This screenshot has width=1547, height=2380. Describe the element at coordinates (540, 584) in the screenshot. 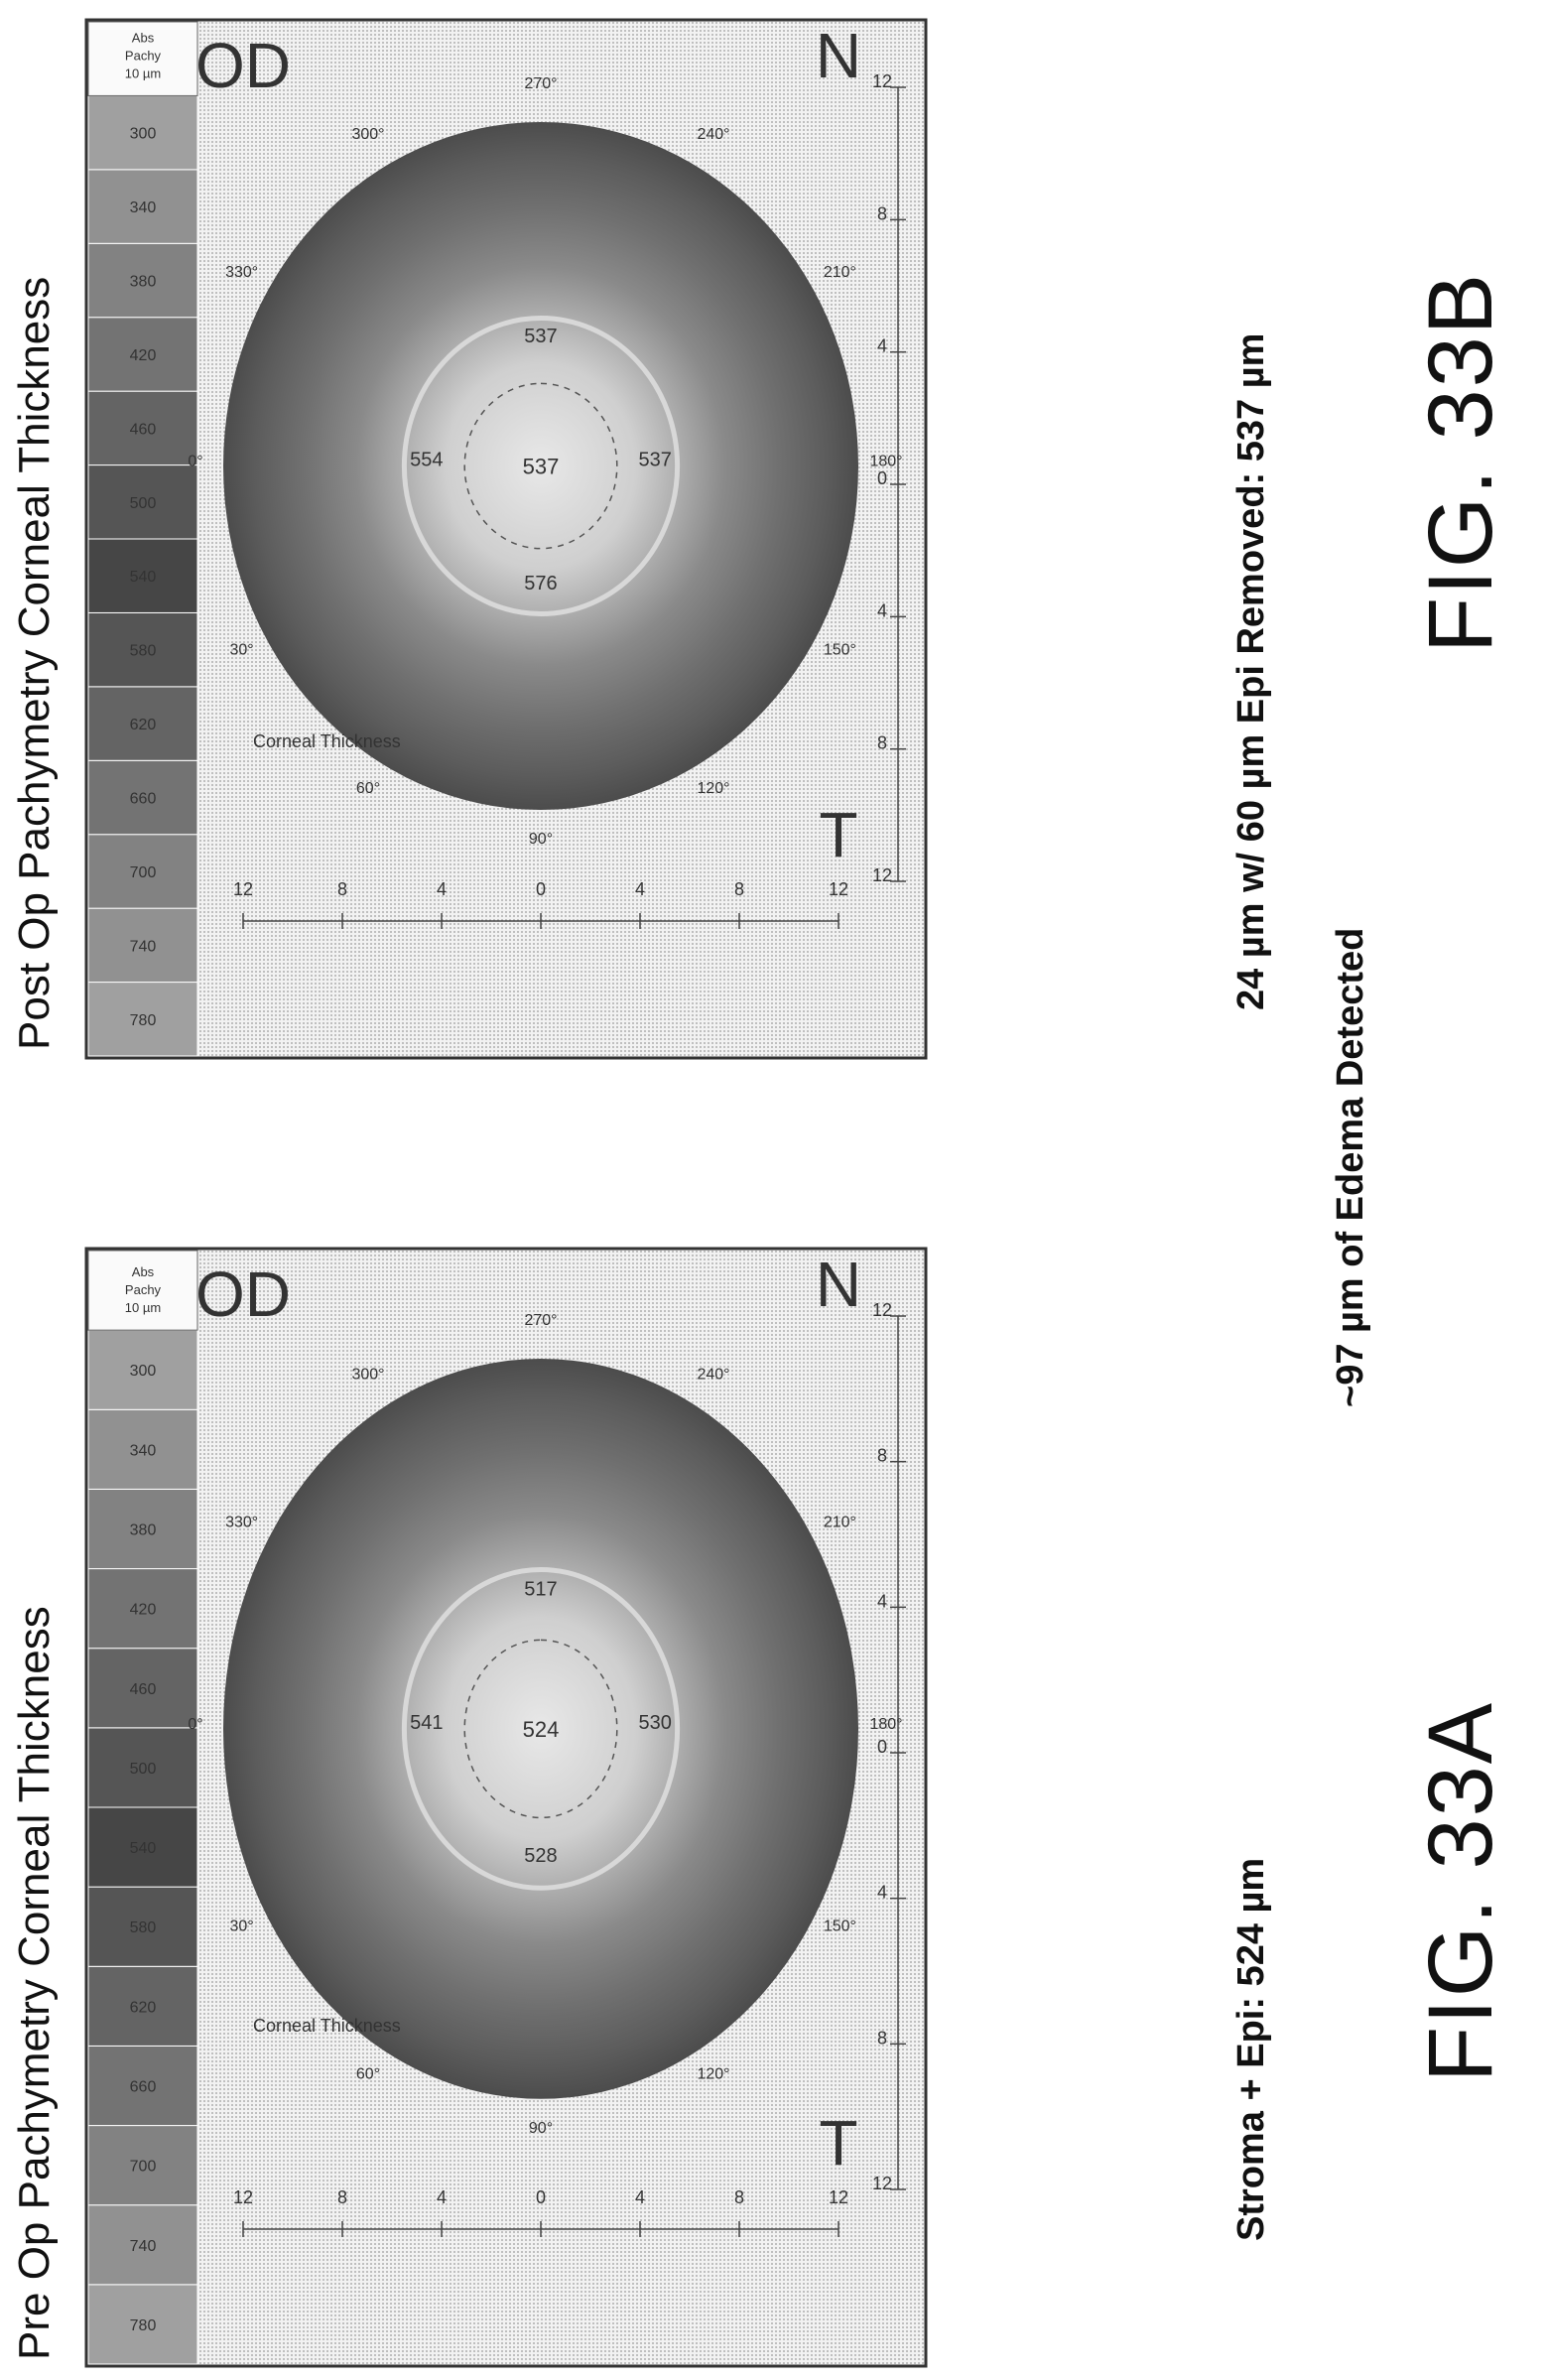

I see `ring-value-left: 576` at that location.